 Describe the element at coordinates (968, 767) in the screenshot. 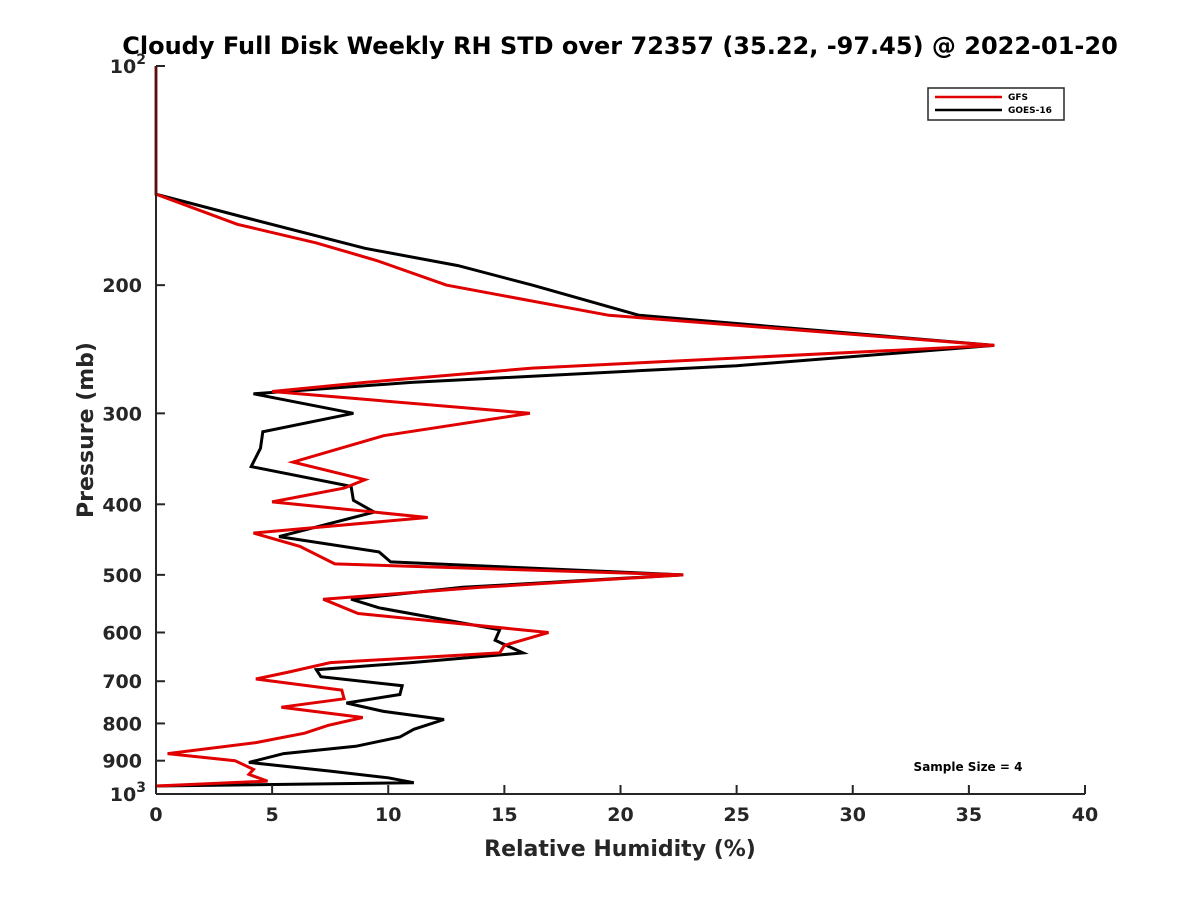

I see `sample-size-annotation: Sample Size = 4` at that location.